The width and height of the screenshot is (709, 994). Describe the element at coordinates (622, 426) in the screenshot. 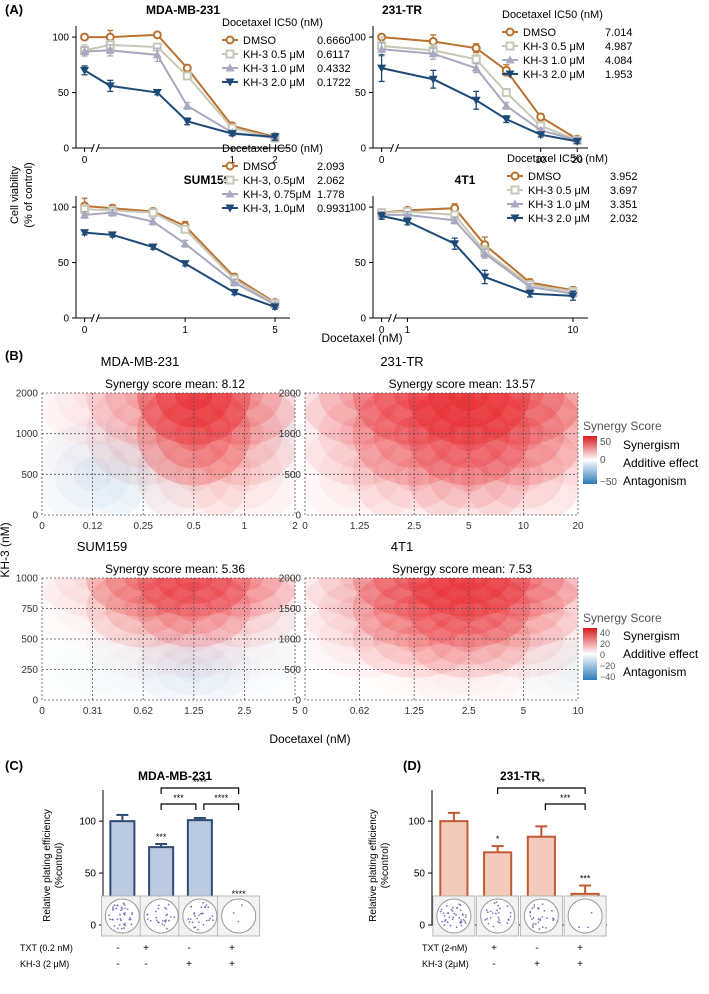

I see `legend-top-title: Synergy Score` at that location.